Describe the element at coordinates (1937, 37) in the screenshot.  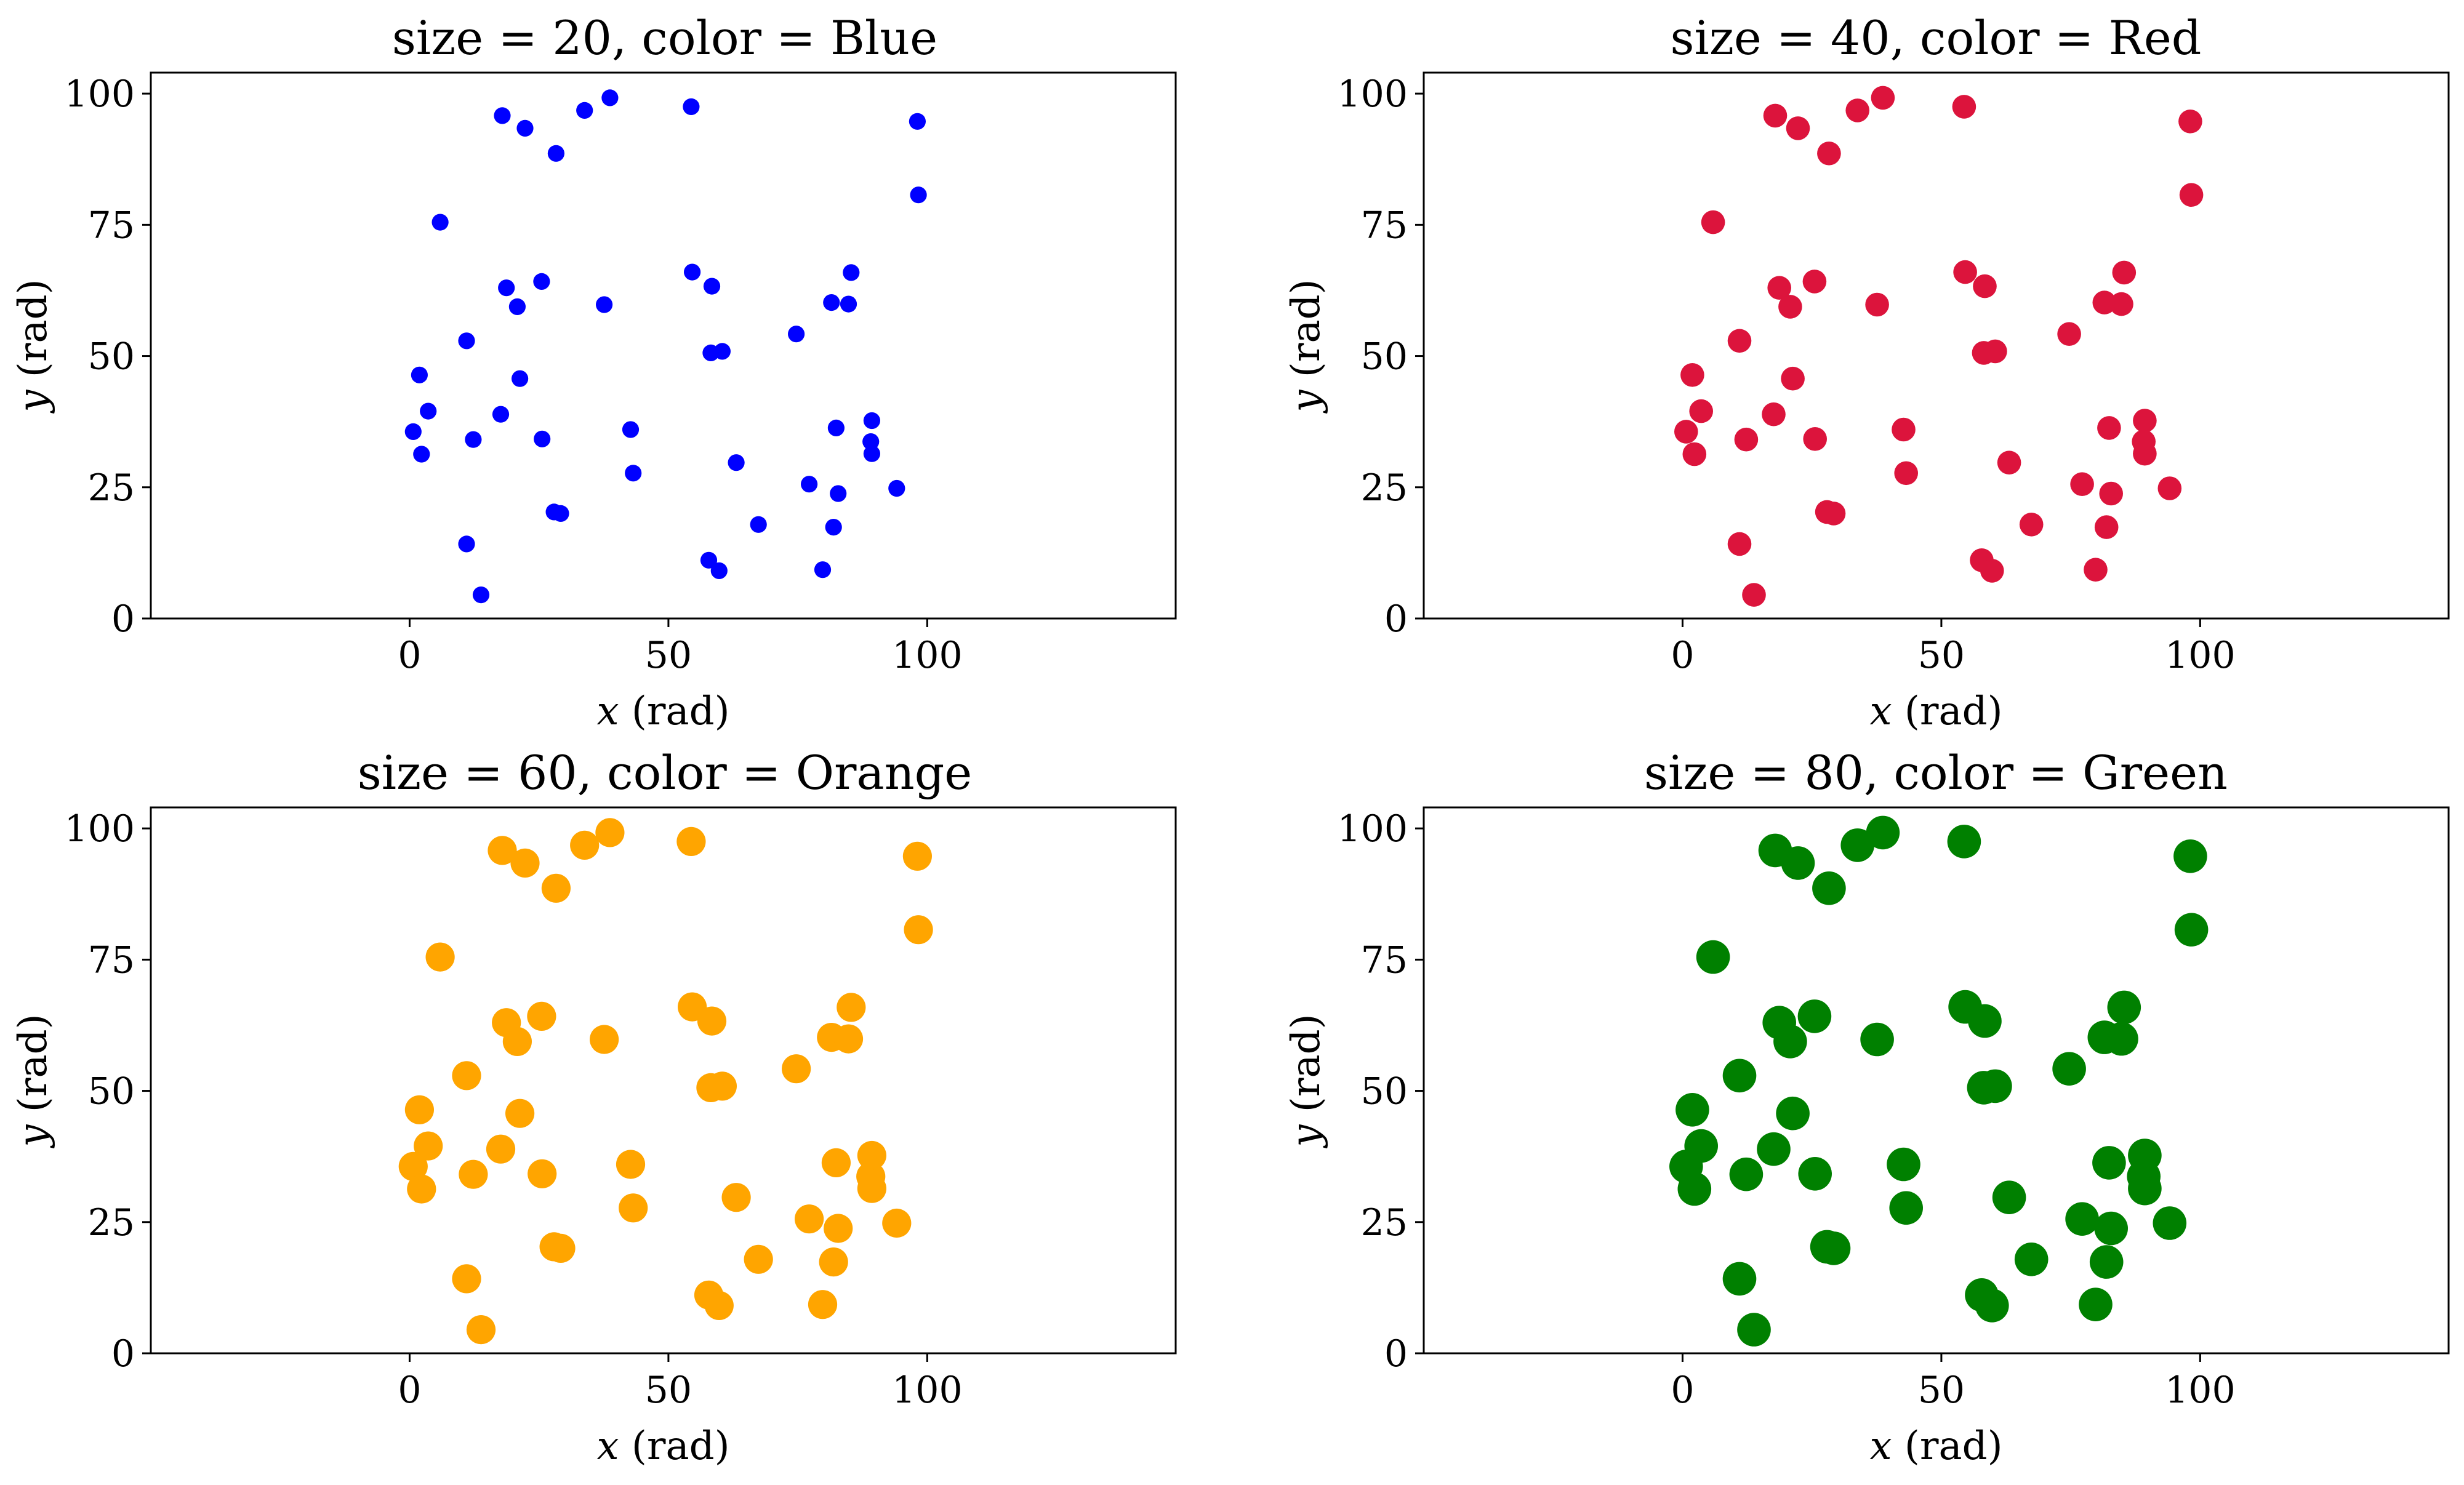
I see `panel-2-title: size = 40, color = Red` at that location.